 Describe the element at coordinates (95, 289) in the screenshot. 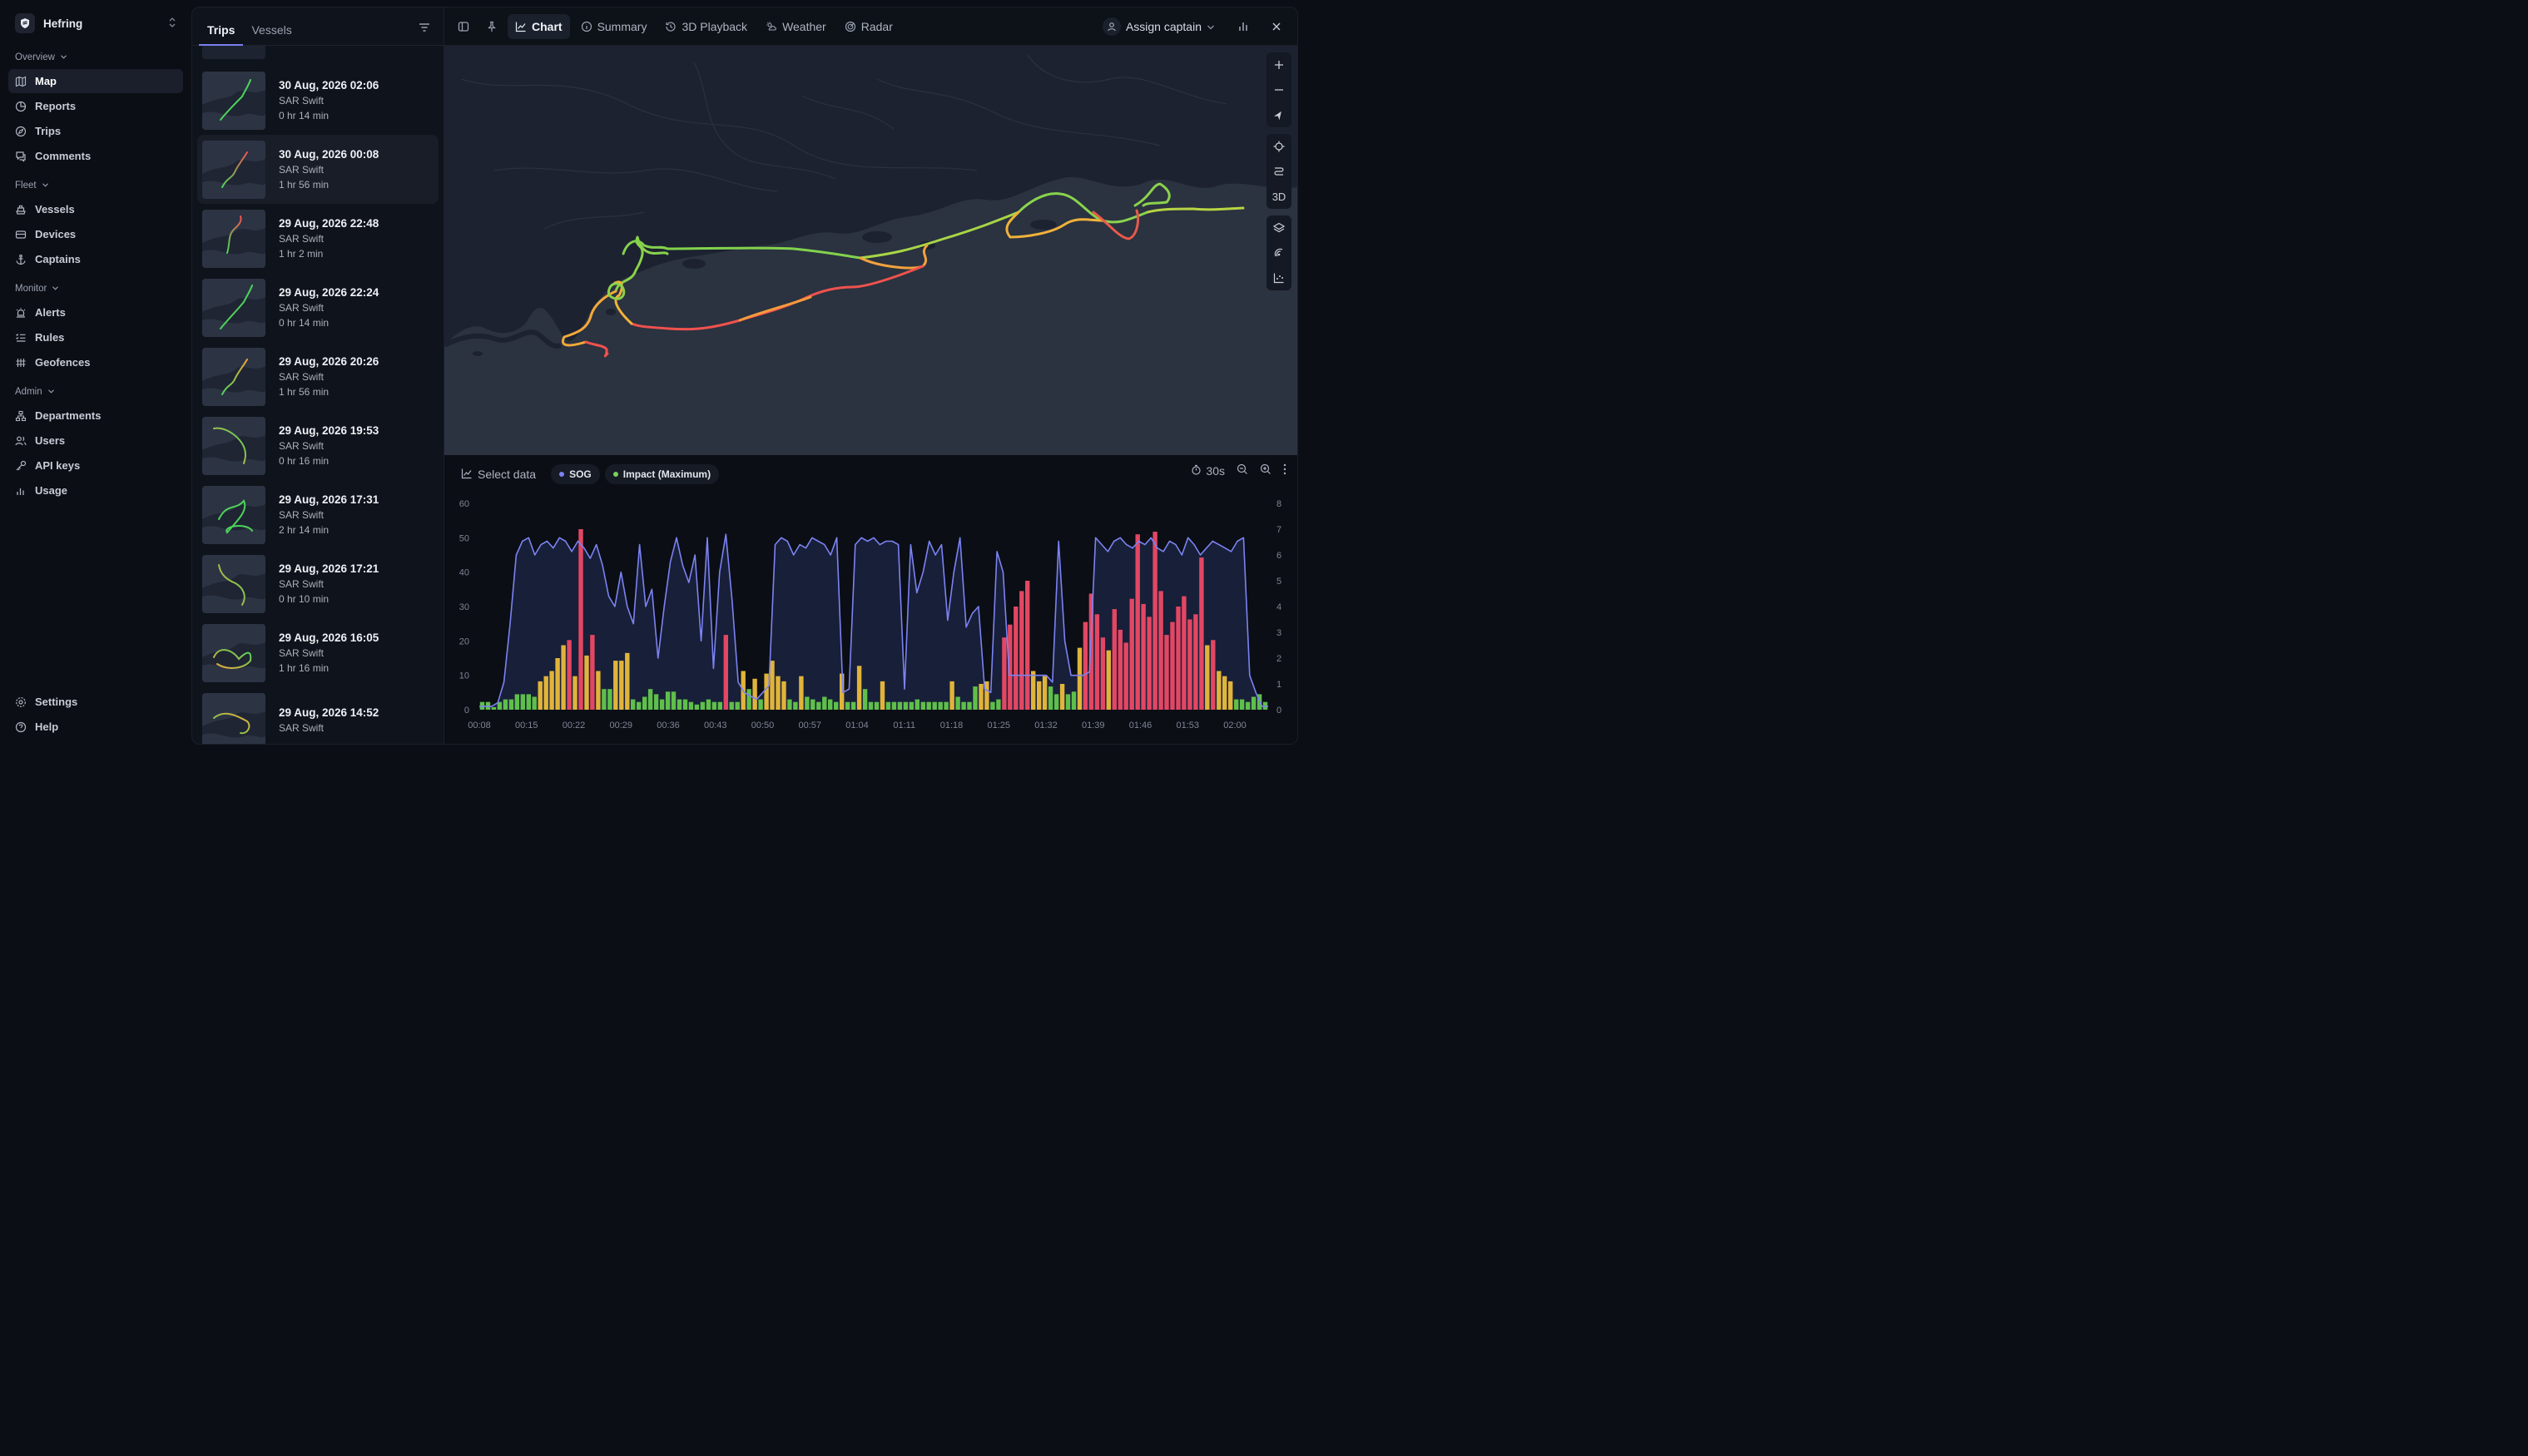

I see `section-header-monitor: Monitor` at that location.